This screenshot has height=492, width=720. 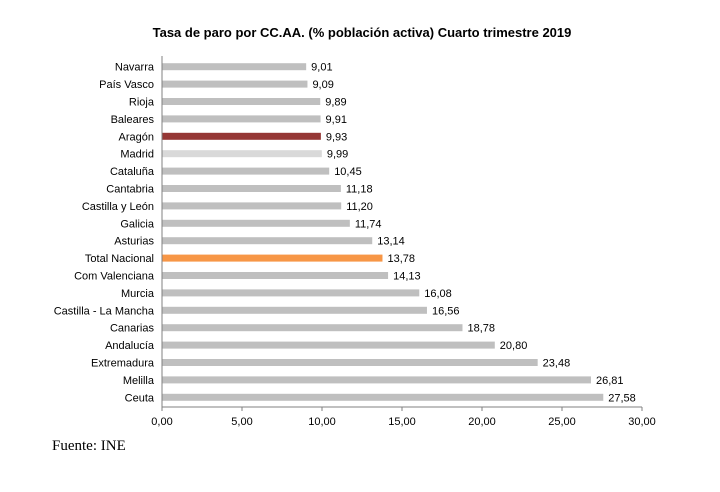 What do you see at coordinates (114, 277) in the screenshot?
I see `category-label: Com Valenciana` at bounding box center [114, 277].